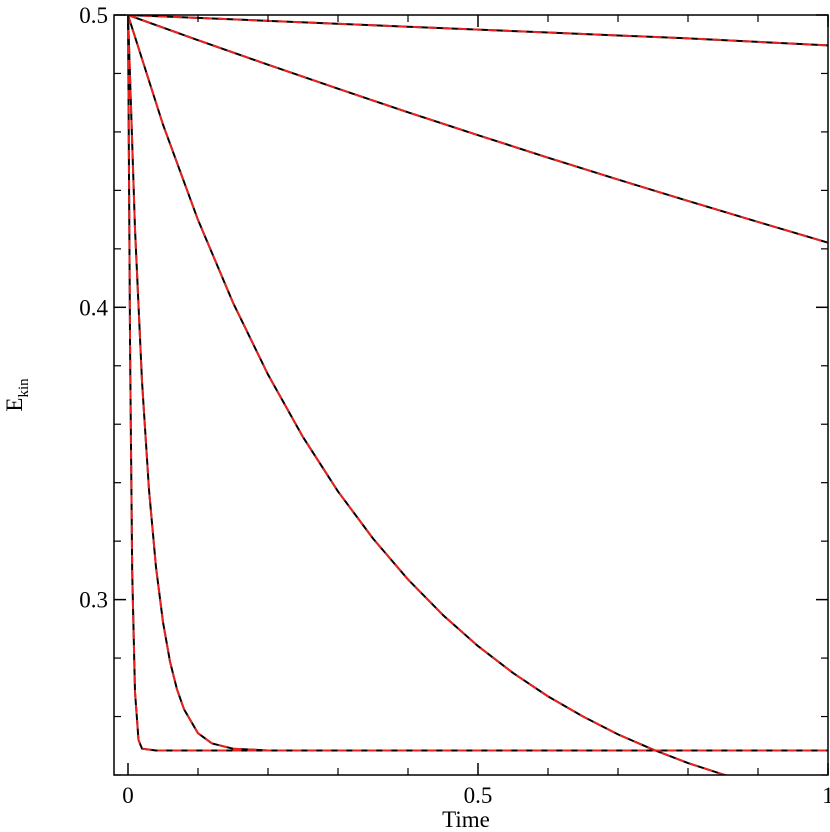  What do you see at coordinates (826, 795) in the screenshot?
I see `x-tick-label: 1` at bounding box center [826, 795].